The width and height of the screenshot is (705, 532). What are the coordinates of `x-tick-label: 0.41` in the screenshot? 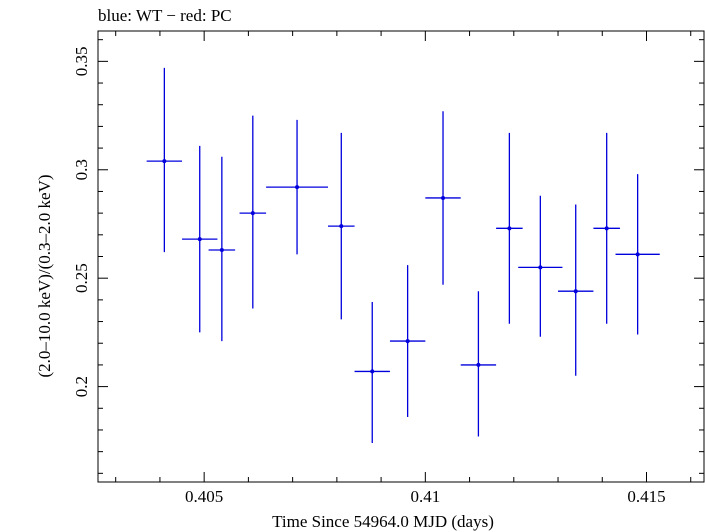 It's located at (425, 496).